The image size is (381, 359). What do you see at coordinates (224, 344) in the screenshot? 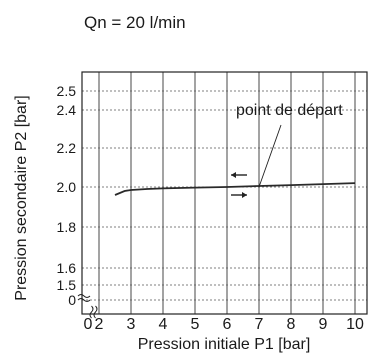
I see `x-axis-label: Pression initiale P1 [bar]` at bounding box center [224, 344].